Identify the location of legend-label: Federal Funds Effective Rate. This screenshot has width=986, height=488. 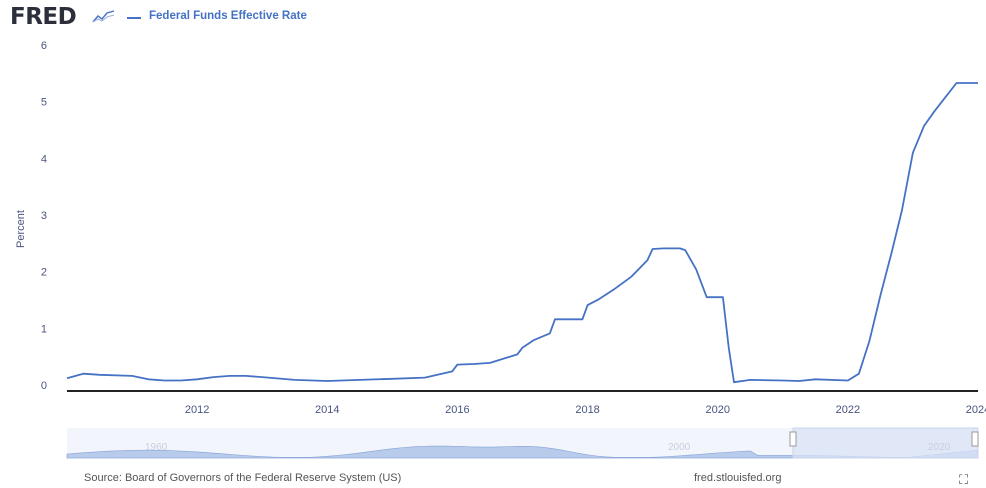
(228, 16).